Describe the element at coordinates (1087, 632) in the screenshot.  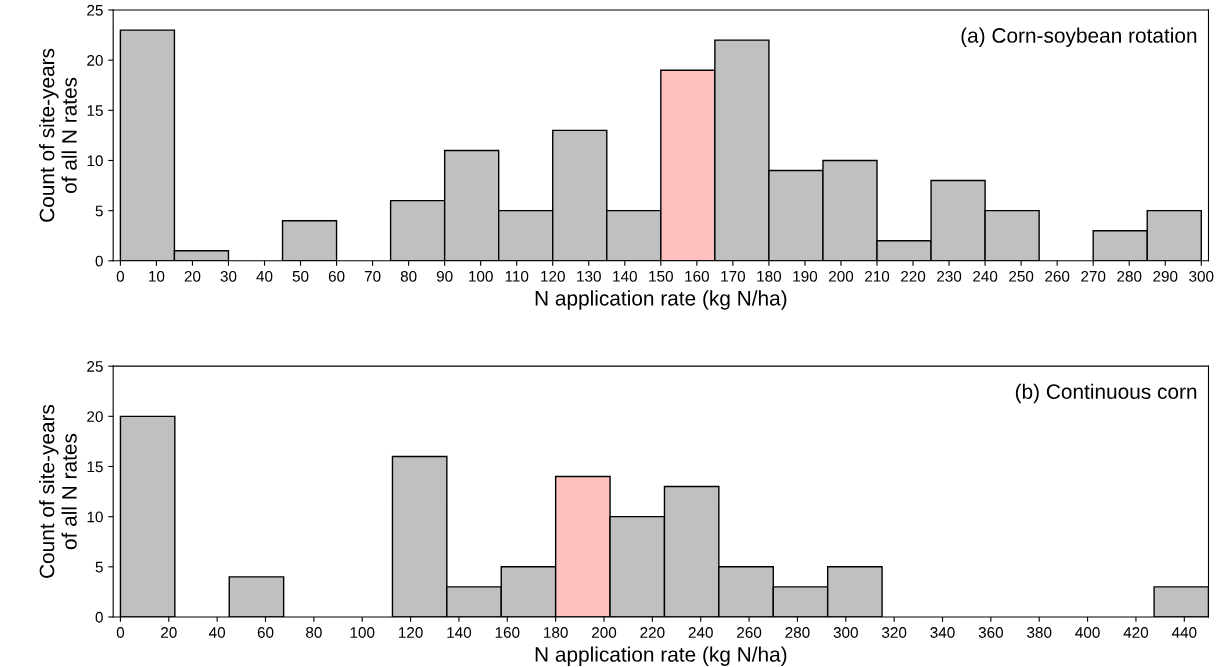
I see `x-tick-label: 400` at that location.